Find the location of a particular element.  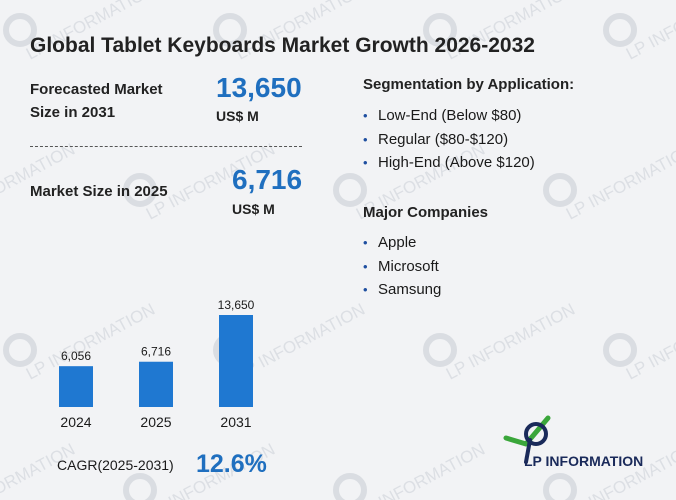

current-label: Market Size in 2025 is located at coordinates (99, 191).